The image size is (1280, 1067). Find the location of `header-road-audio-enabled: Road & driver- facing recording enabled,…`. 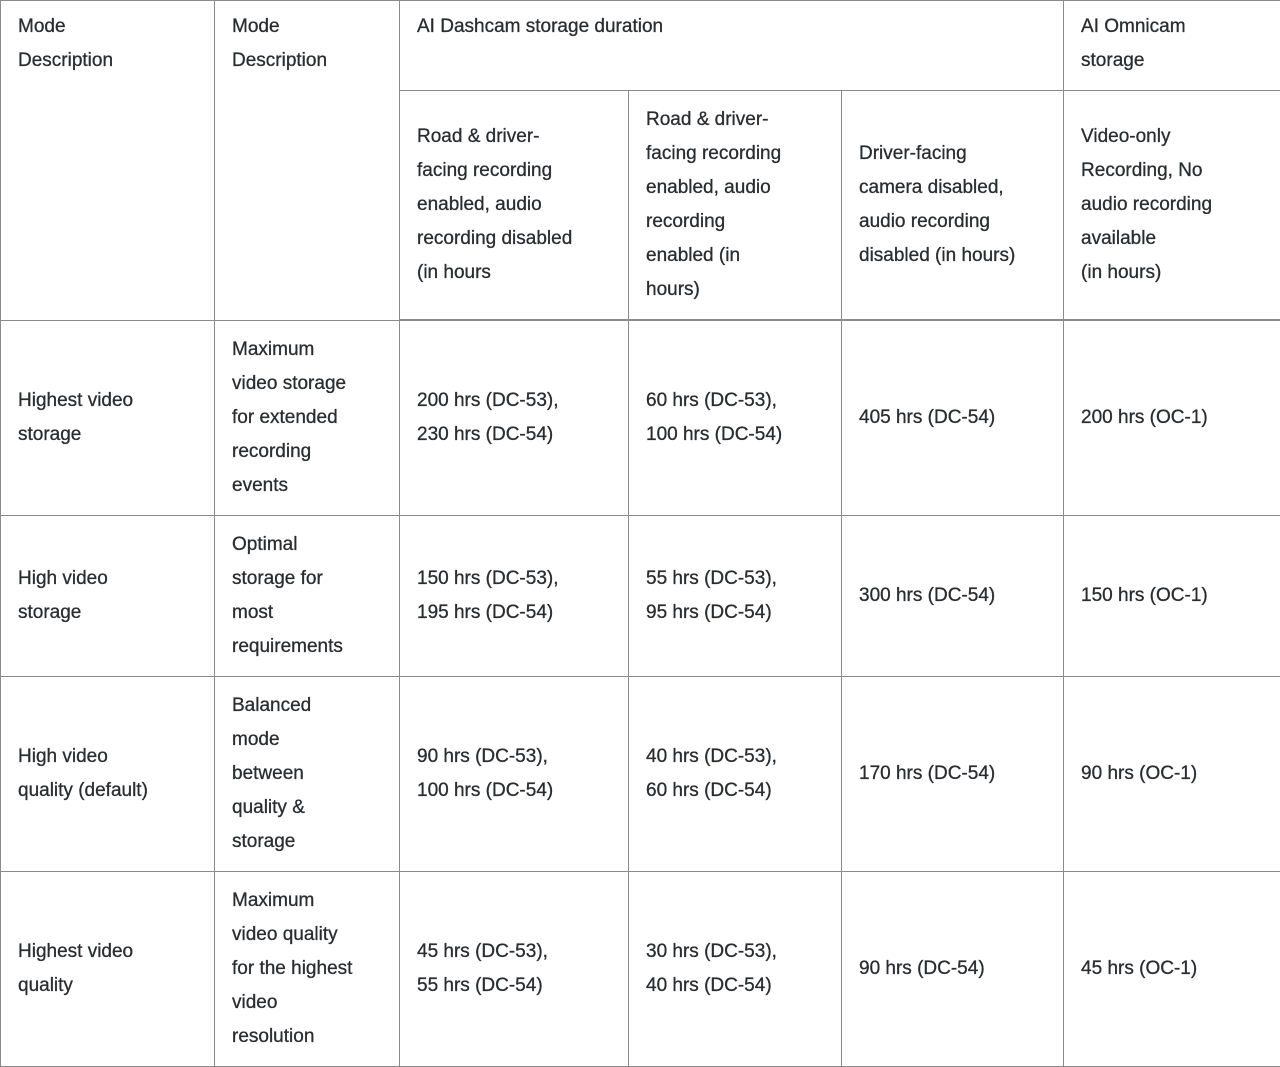

header-road-audio-enabled: Road & driver- facing recording enabled,… is located at coordinates (735, 206).